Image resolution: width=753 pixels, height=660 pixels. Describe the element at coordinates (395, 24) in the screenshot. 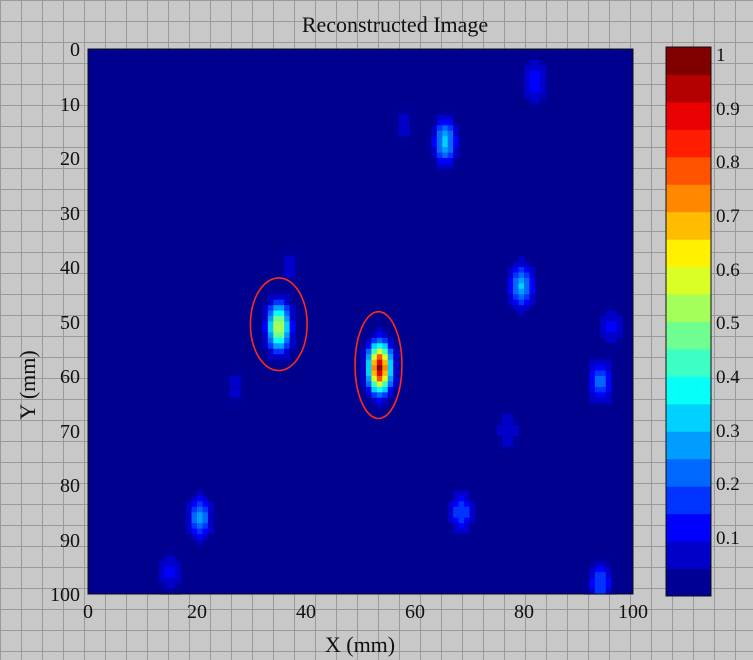

I see `chart-title: Reconstructed Image` at that location.